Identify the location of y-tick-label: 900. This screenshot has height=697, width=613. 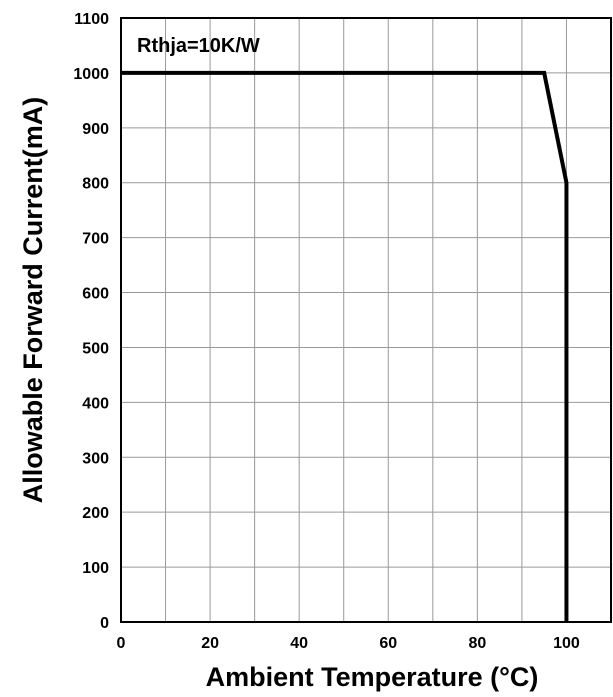
(95, 129).